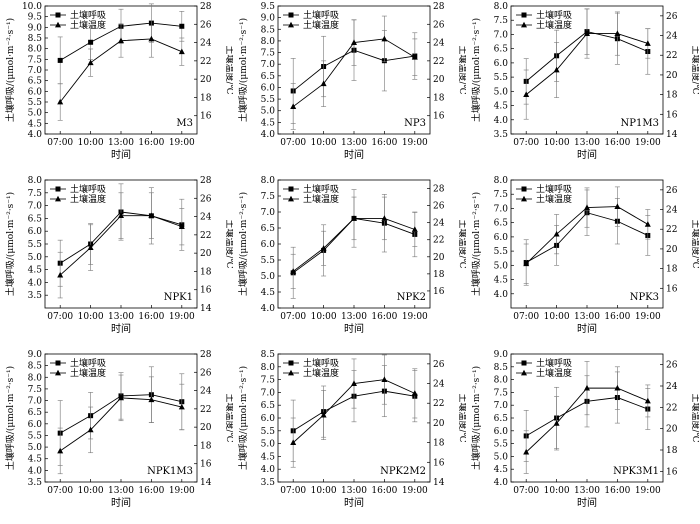 Image resolution: width=700 pixels, height=524 pixels. What do you see at coordinates (32, 7) in the screenshot?
I see `left-tick-label: 10.0` at bounding box center [32, 7].